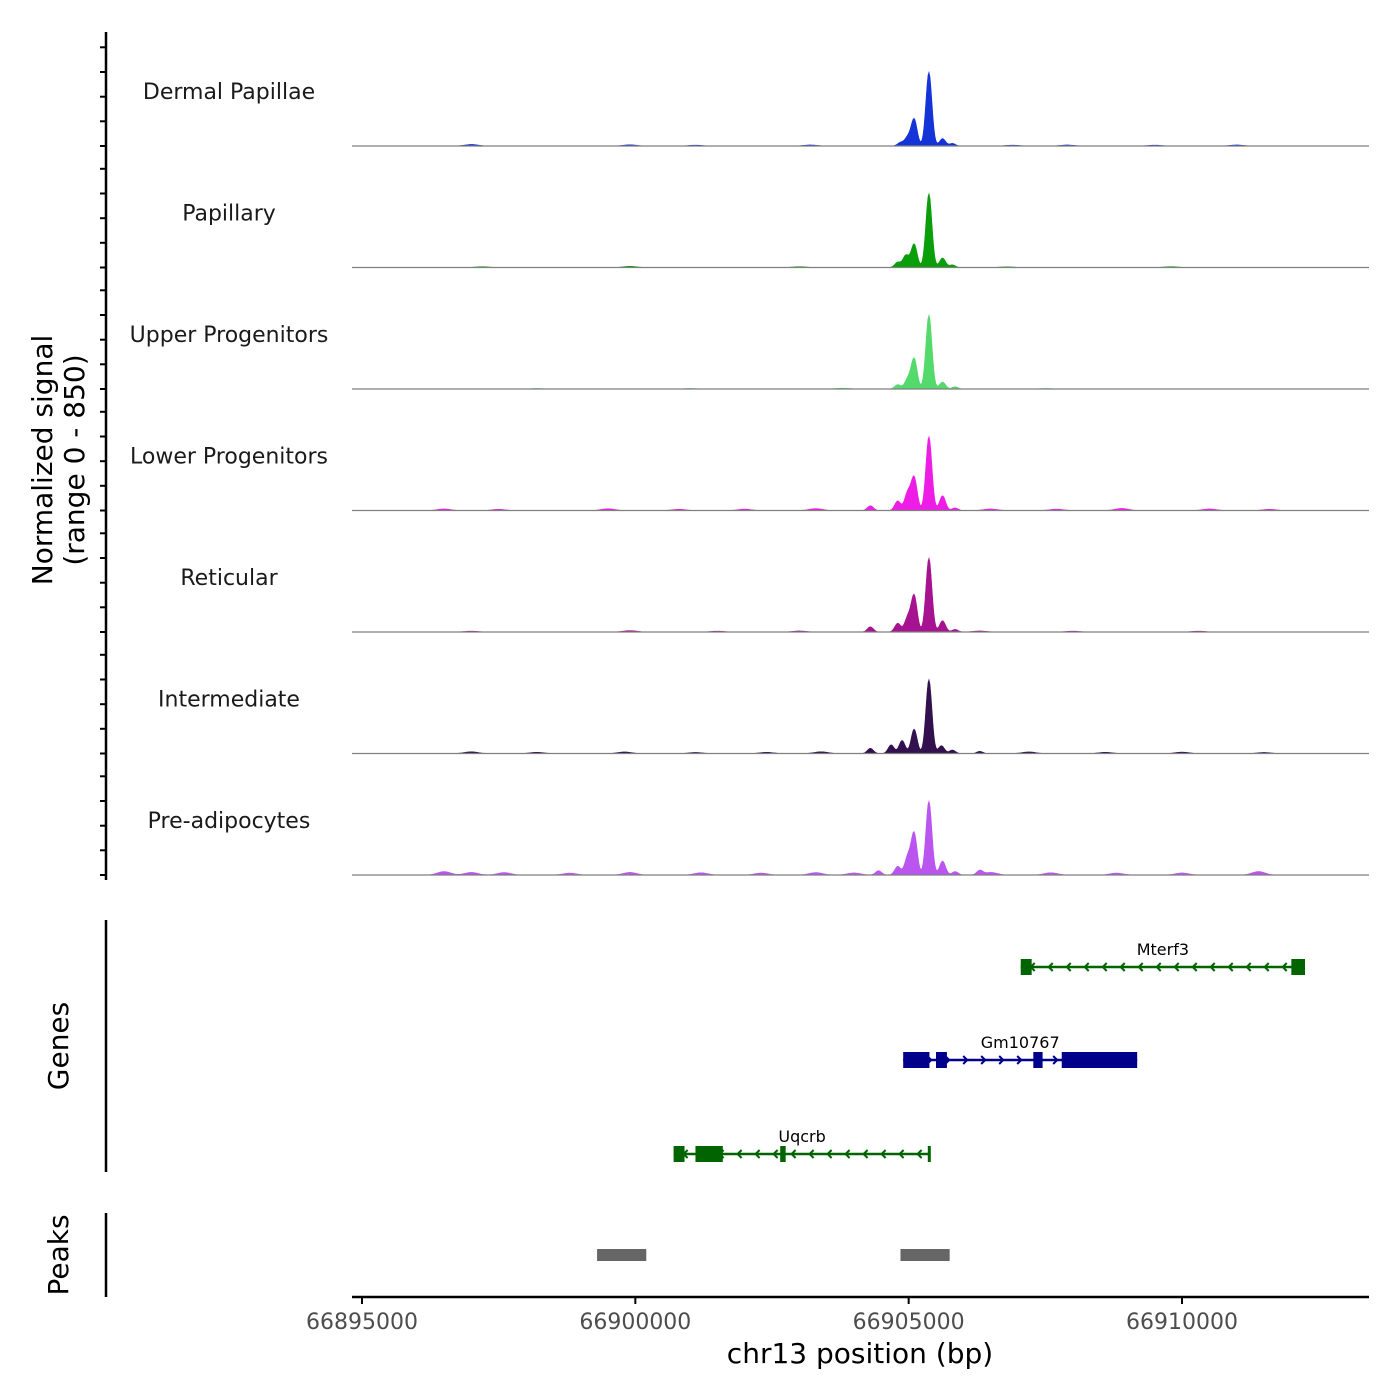 The height and width of the screenshot is (1400, 1400). Describe the element at coordinates (860, 108) in the screenshot. I see `signal-area-dermal-papillae` at that location.